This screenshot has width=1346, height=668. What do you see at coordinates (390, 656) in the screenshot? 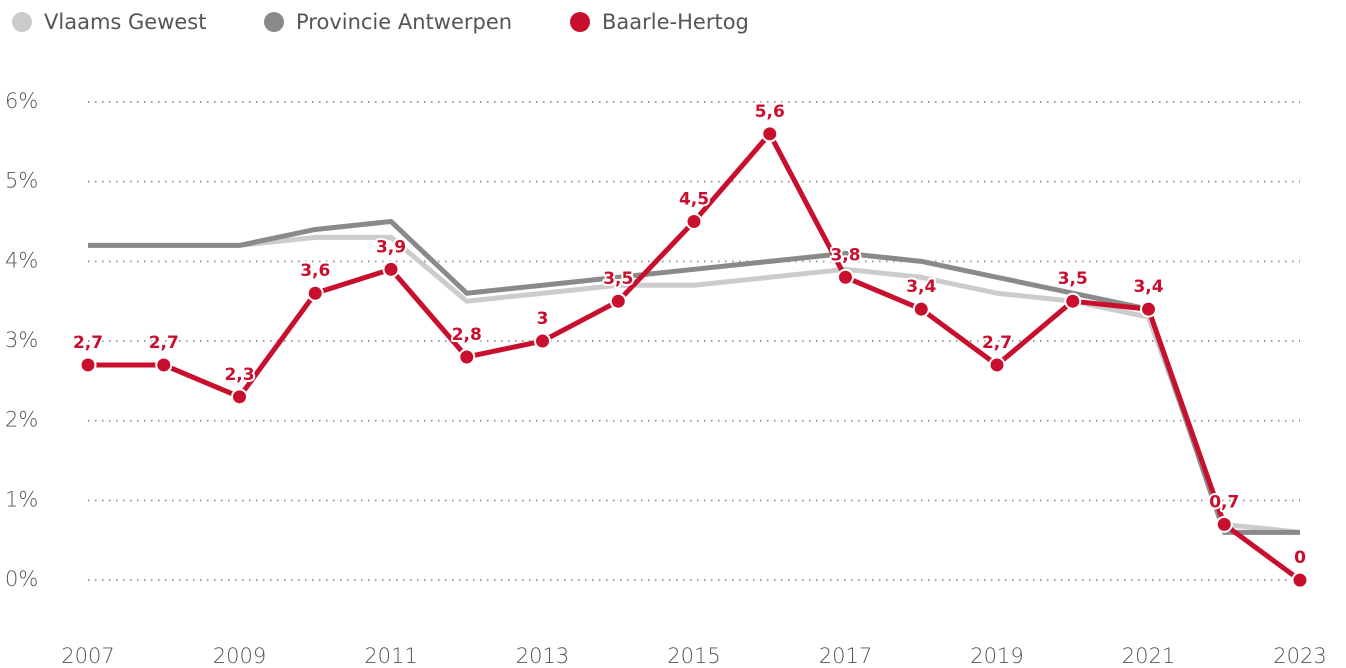
I see `x-tick-label: 2011` at bounding box center [390, 656].